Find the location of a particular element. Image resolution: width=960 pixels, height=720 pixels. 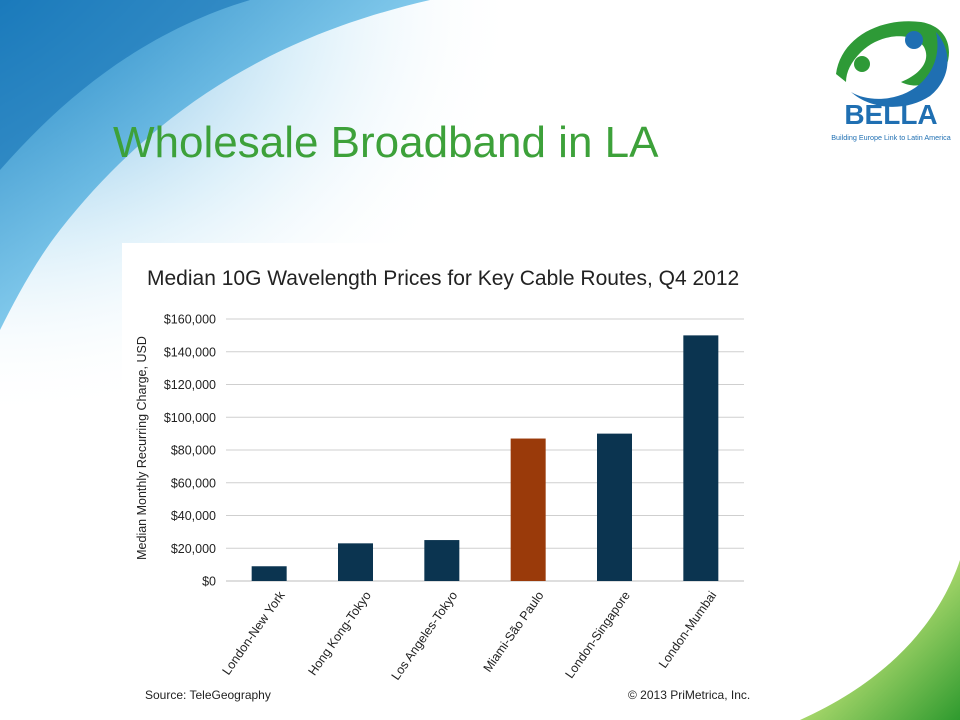

x-tick-label: Hong Kong-Tokyo is located at coordinates (339, 633).